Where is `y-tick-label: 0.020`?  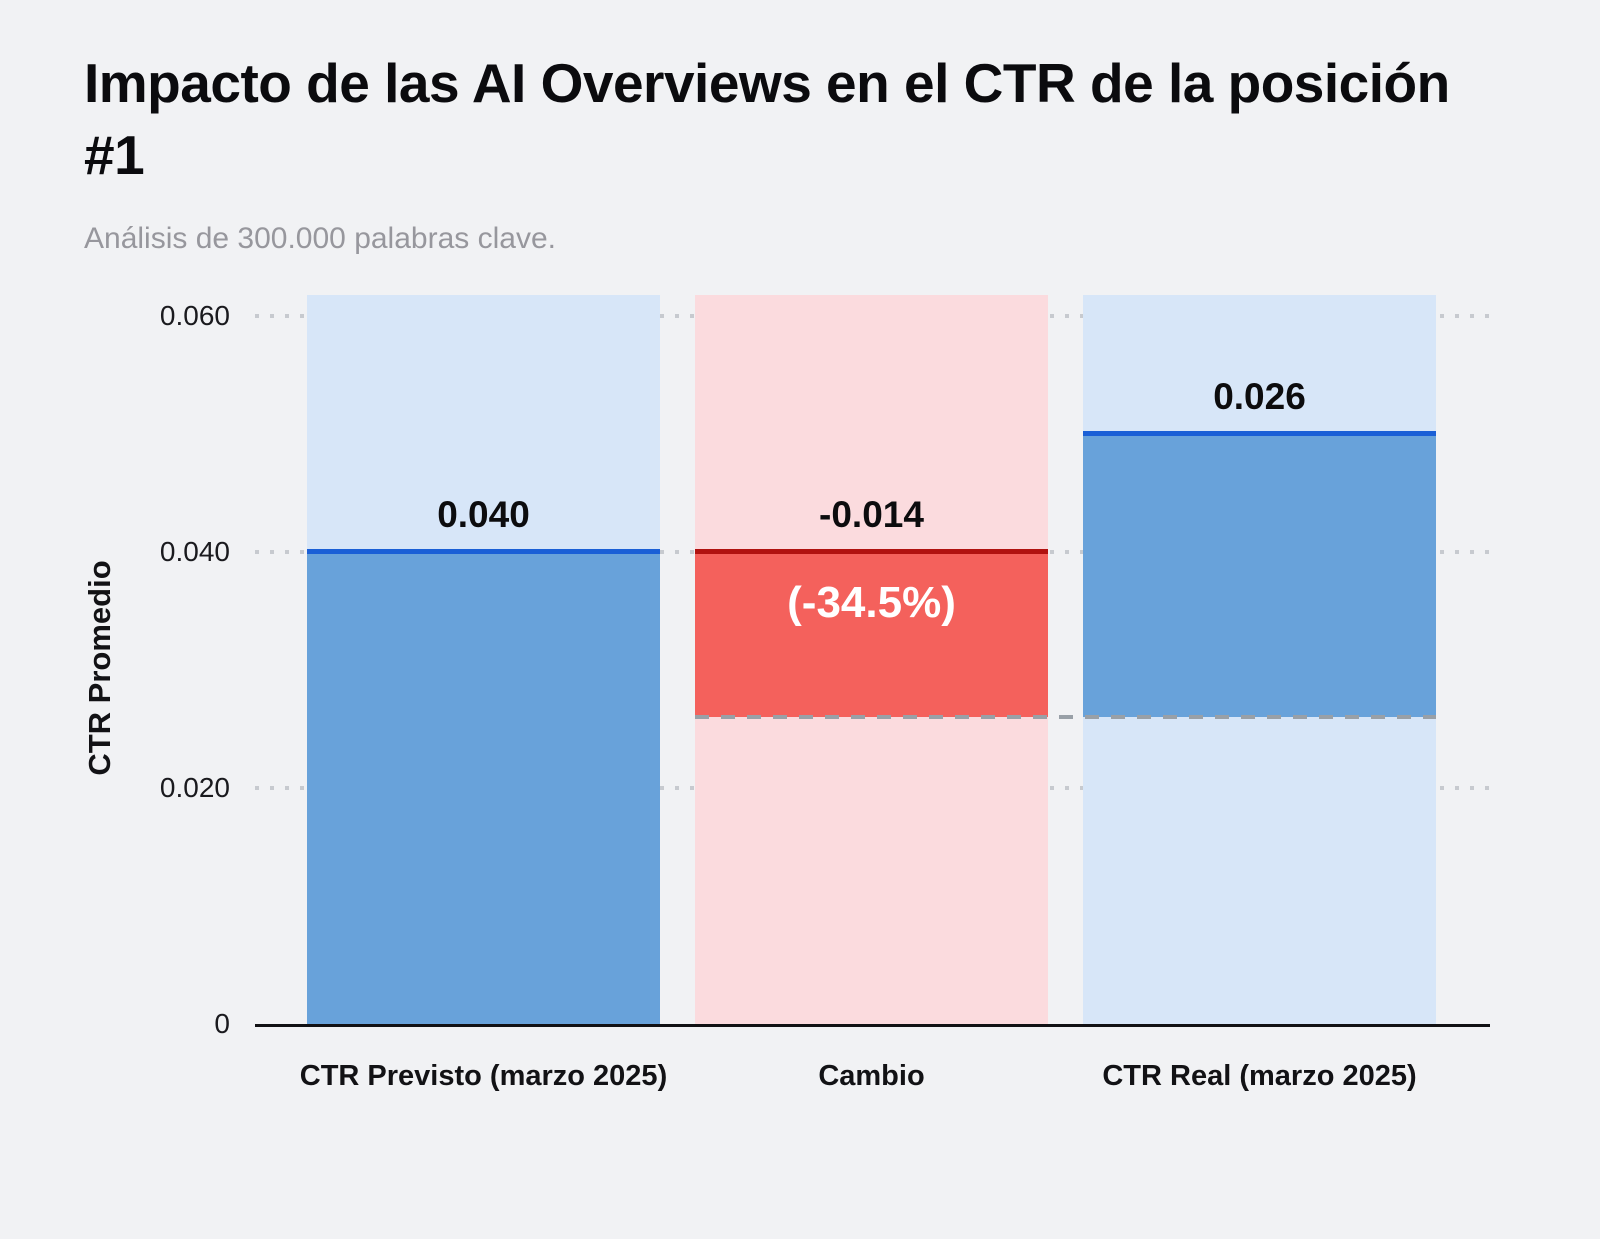 y-tick-label: 0.020 is located at coordinates (194, 788).